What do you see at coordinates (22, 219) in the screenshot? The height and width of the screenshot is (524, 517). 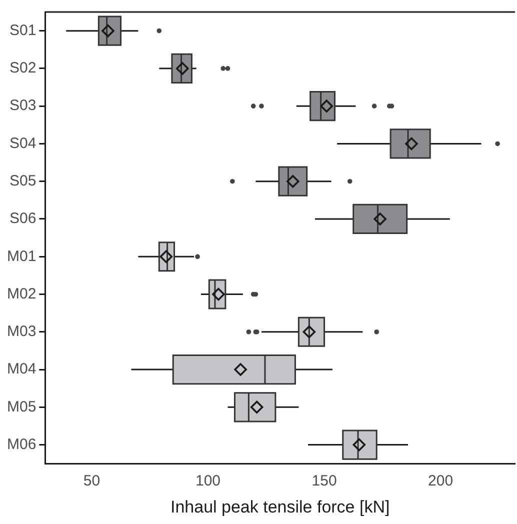 I see `y-tick-label: S06` at bounding box center [22, 219].